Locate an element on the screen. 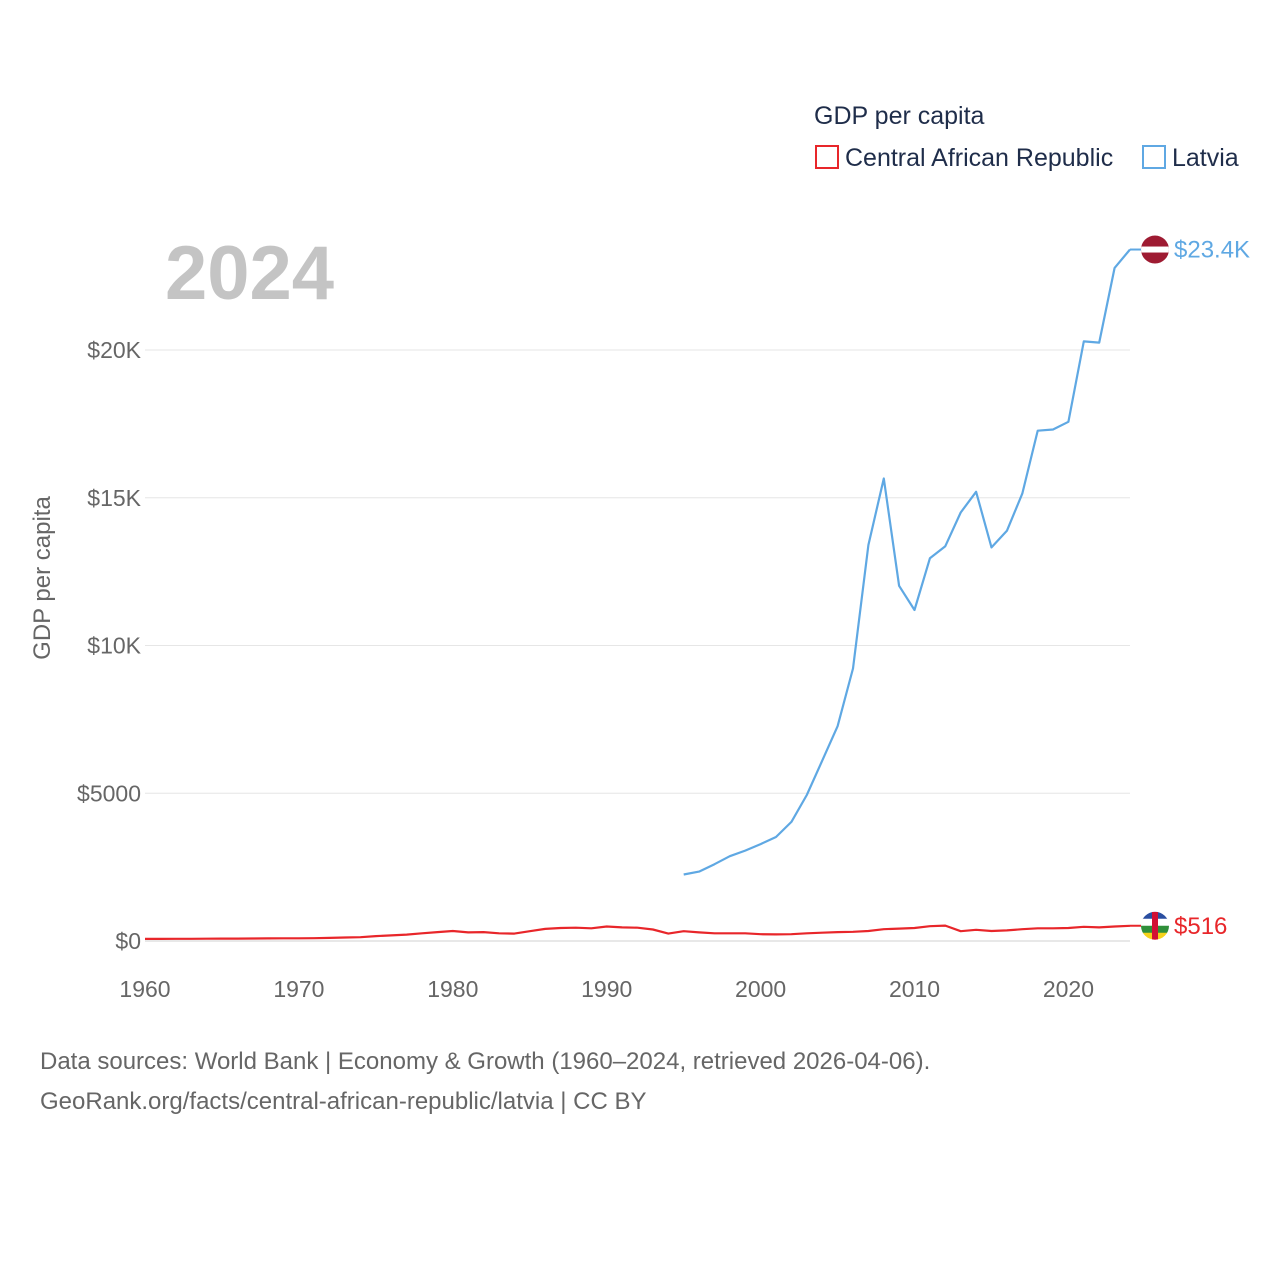  y-tick-label: $0 is located at coordinates (128, 941).